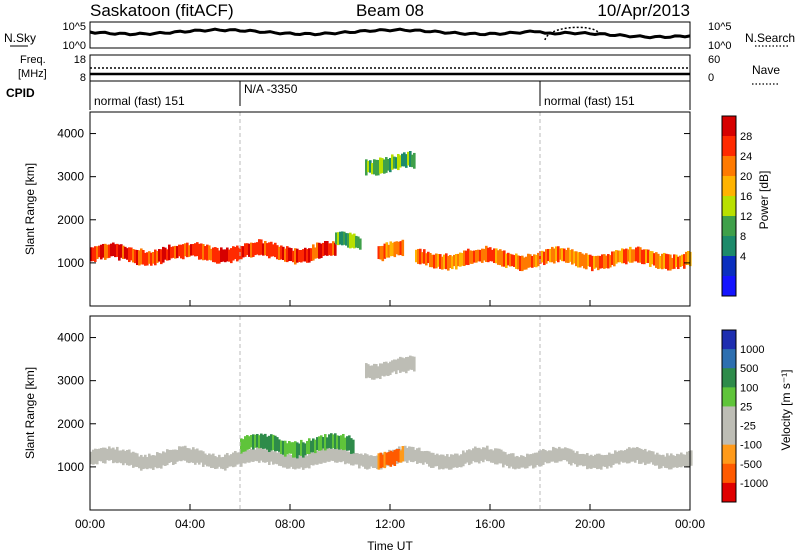 This screenshot has width=800, height=554. What do you see at coordinates (746, 157) in the screenshot?
I see `colorbar-tick-label: 24` at bounding box center [746, 157].